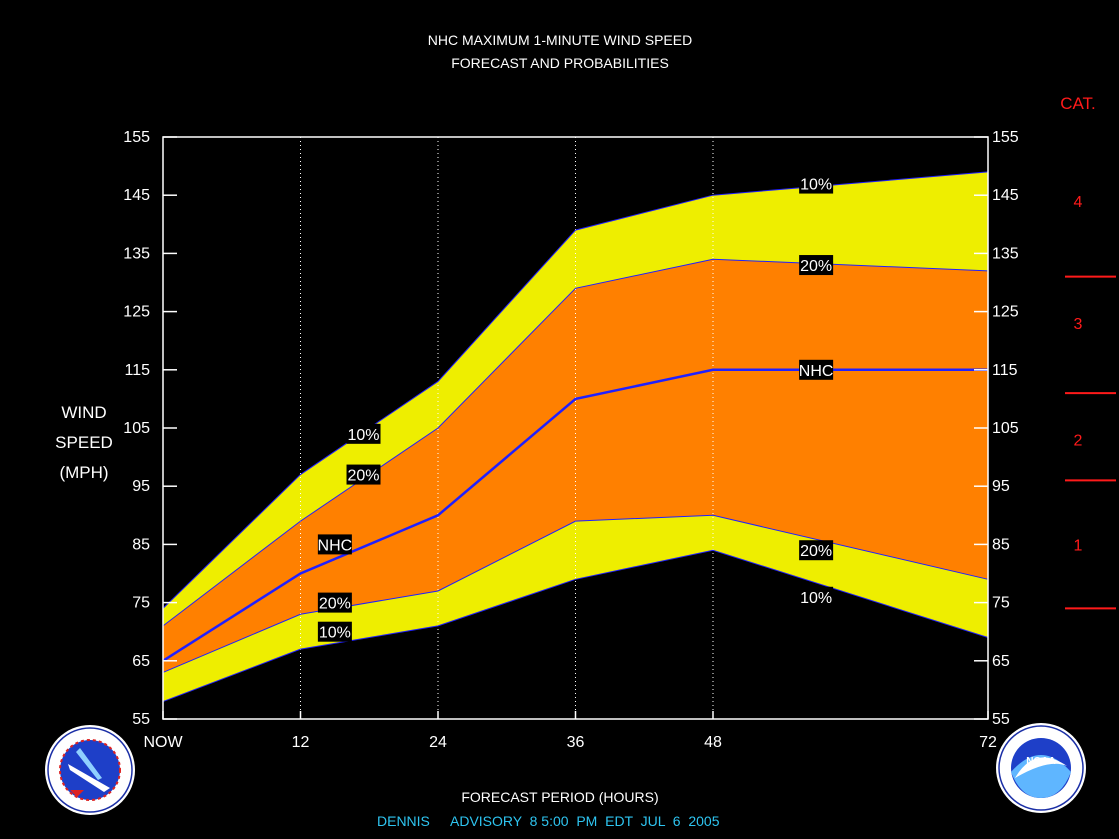 This screenshot has width=1119, height=839. Describe the element at coordinates (1078, 202) in the screenshot. I see `category-label-4: 4` at that location.